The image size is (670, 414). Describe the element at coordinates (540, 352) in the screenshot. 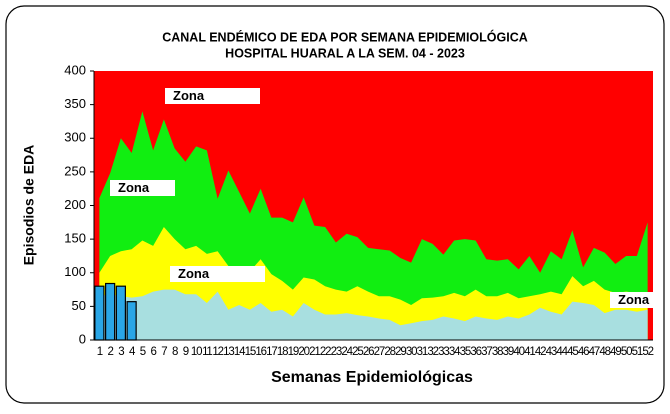

I see `x-tick-label: 42` at that location.